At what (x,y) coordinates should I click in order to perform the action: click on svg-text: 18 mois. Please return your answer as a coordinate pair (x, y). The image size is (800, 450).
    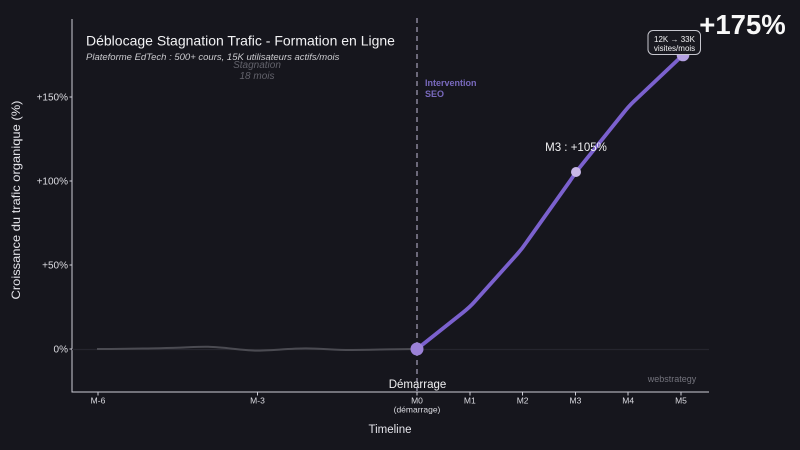
    Looking at the image, I should click on (256, 76).